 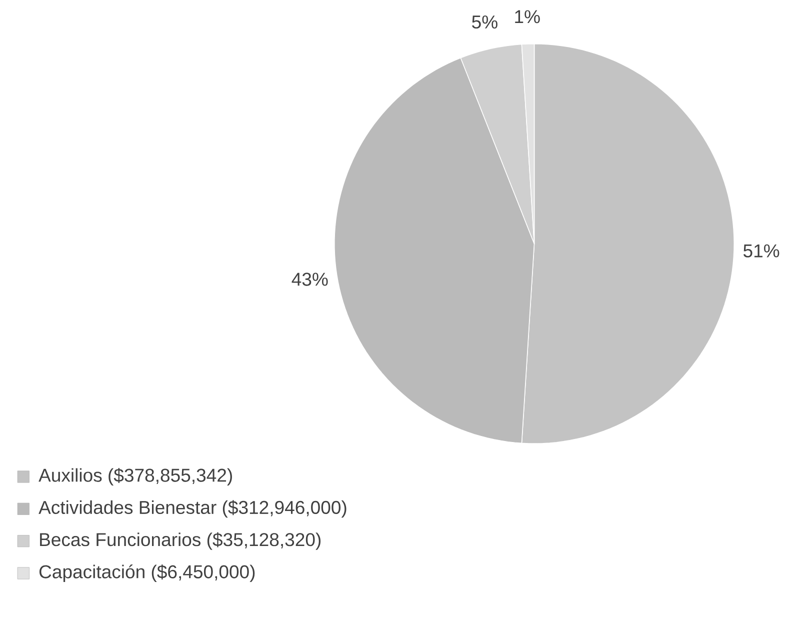 What do you see at coordinates (761, 251) in the screenshot?
I see `data-label: 51%` at bounding box center [761, 251].